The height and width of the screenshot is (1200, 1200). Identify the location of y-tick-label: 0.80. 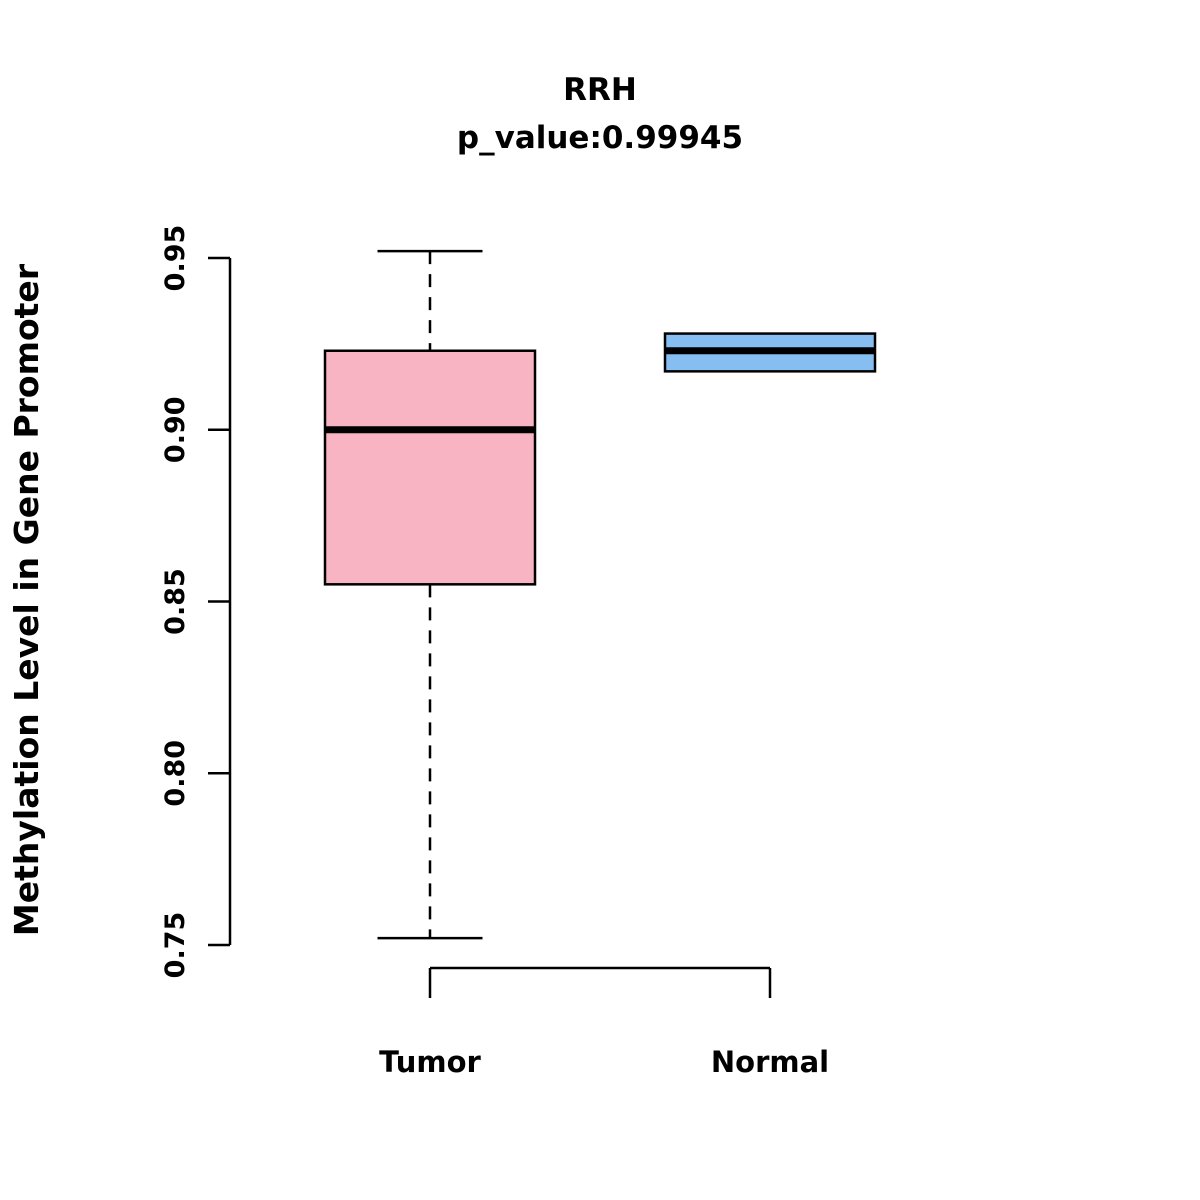
(175, 773).